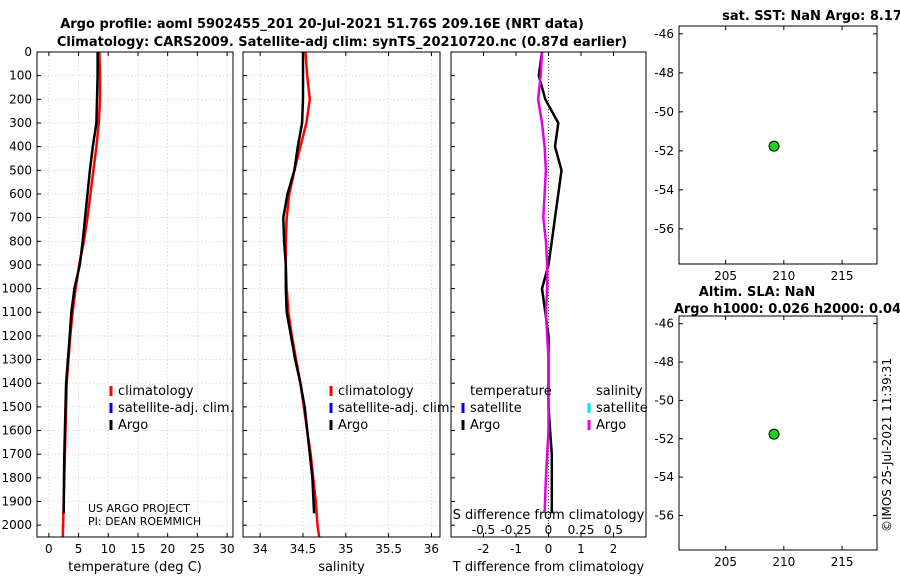 The width and height of the screenshot is (900, 580). Describe the element at coordinates (515, 530) in the screenshot. I see `s-tick-label: -0.25` at that location.